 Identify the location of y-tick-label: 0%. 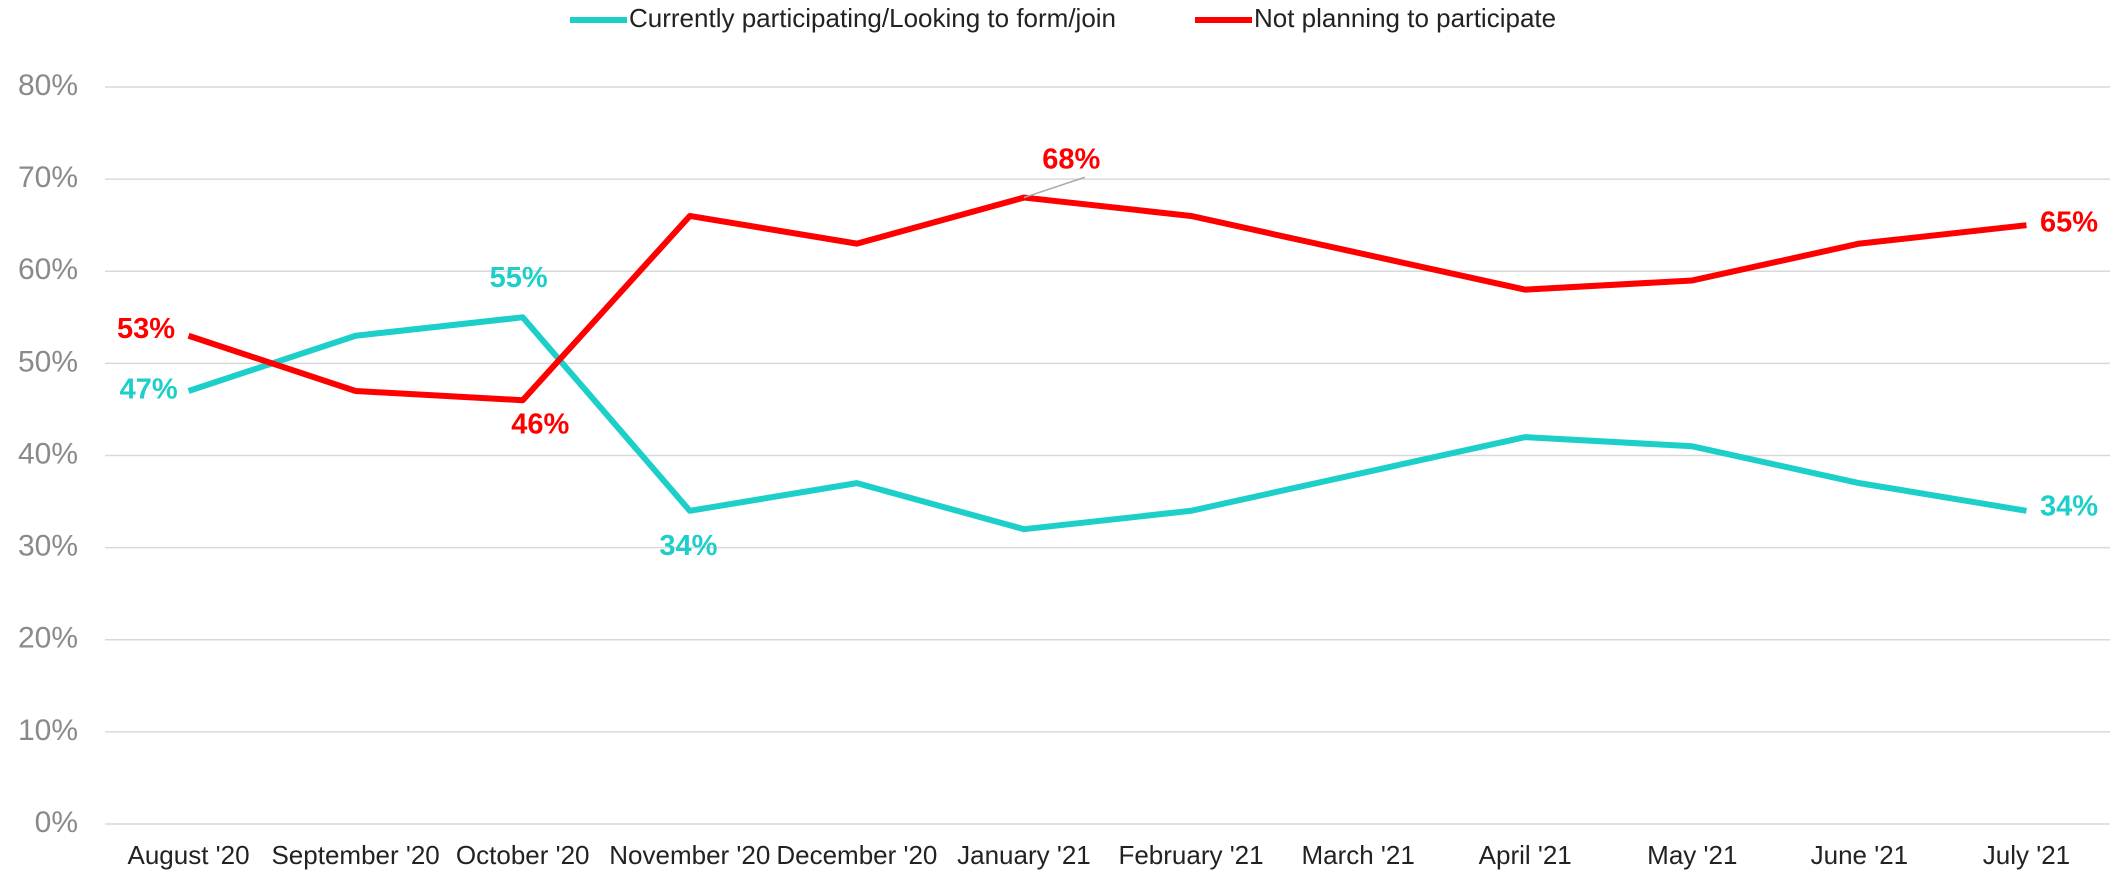
(56, 822).